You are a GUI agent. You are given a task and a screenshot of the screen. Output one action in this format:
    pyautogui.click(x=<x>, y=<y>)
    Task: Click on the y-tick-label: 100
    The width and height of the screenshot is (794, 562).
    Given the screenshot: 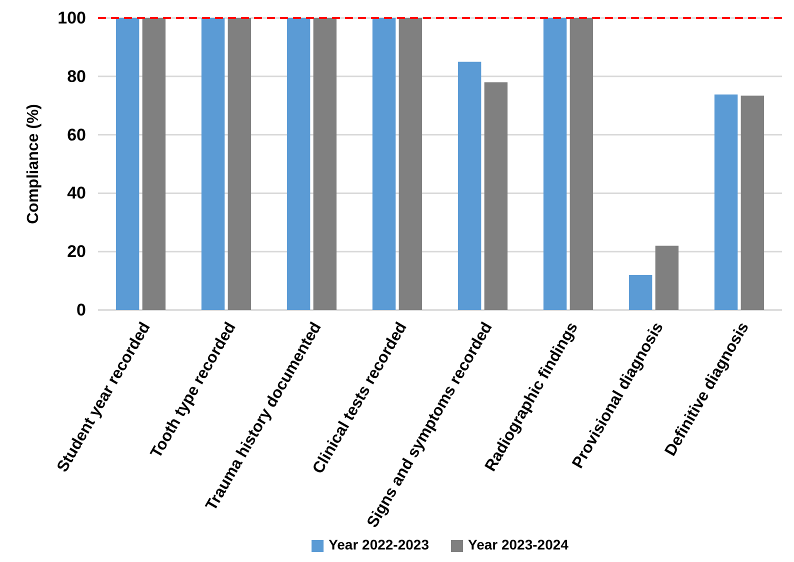 What is the action you would take?
    pyautogui.click(x=72, y=18)
    